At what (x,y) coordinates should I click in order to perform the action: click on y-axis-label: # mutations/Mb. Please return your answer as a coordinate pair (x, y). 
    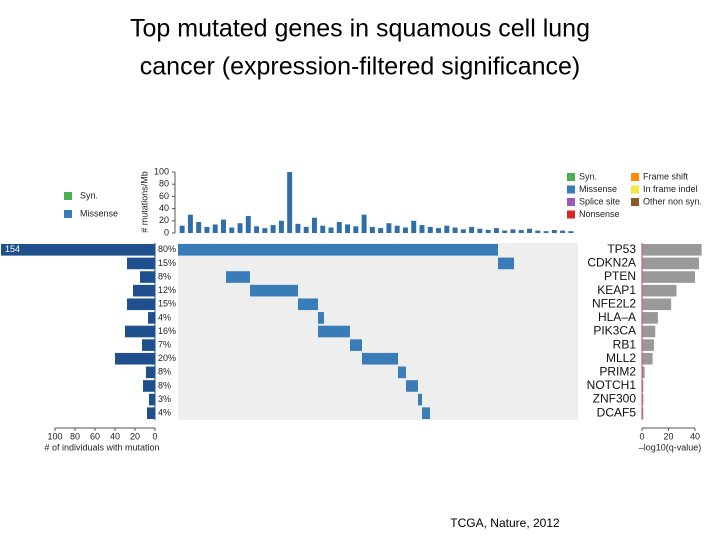
    Looking at the image, I should click on (144, 202).